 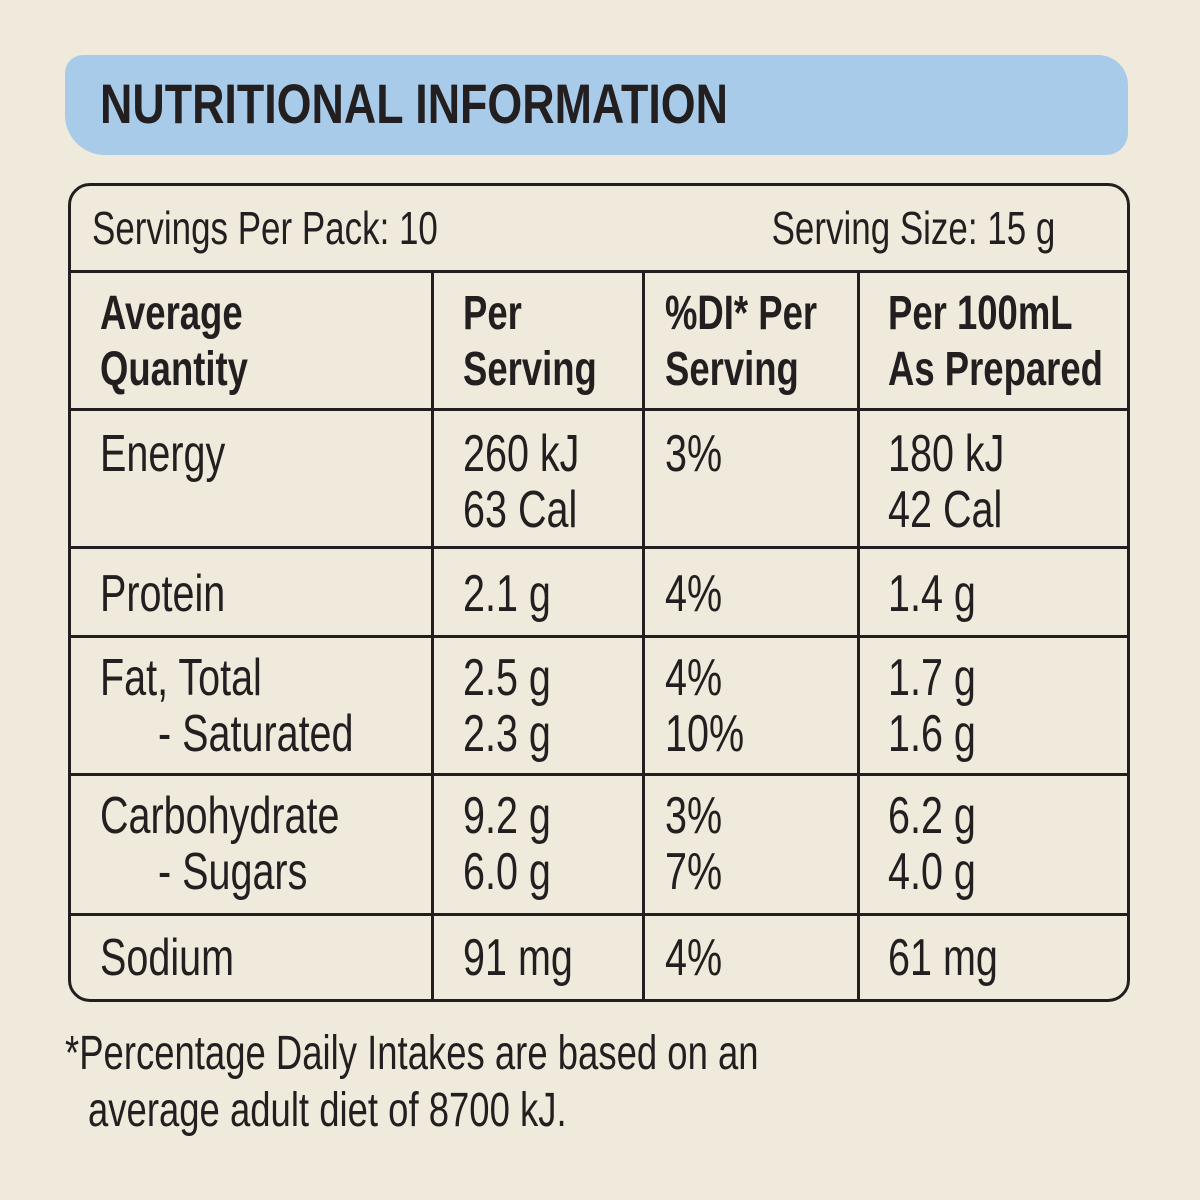 What do you see at coordinates (174, 369) in the screenshot?
I see `column-header: Quantity` at bounding box center [174, 369].